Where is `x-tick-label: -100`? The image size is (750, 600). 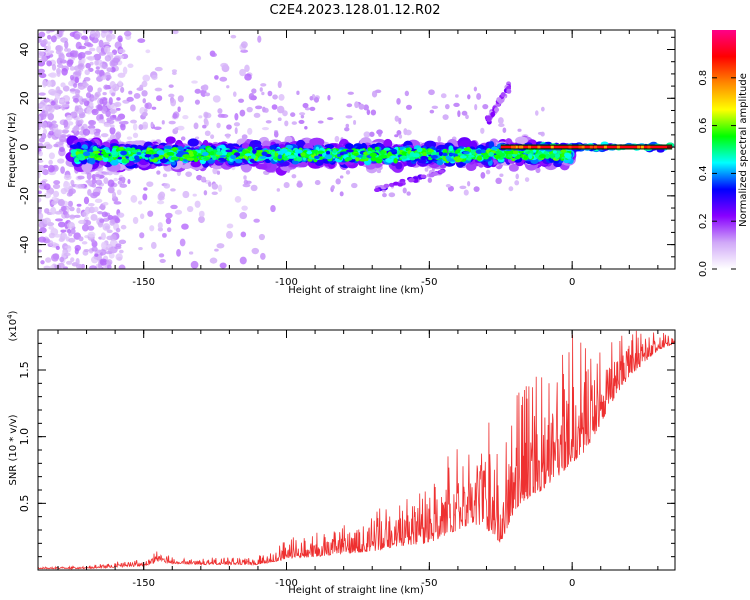
x-tick-label: -100 is located at coordinates (286, 583).